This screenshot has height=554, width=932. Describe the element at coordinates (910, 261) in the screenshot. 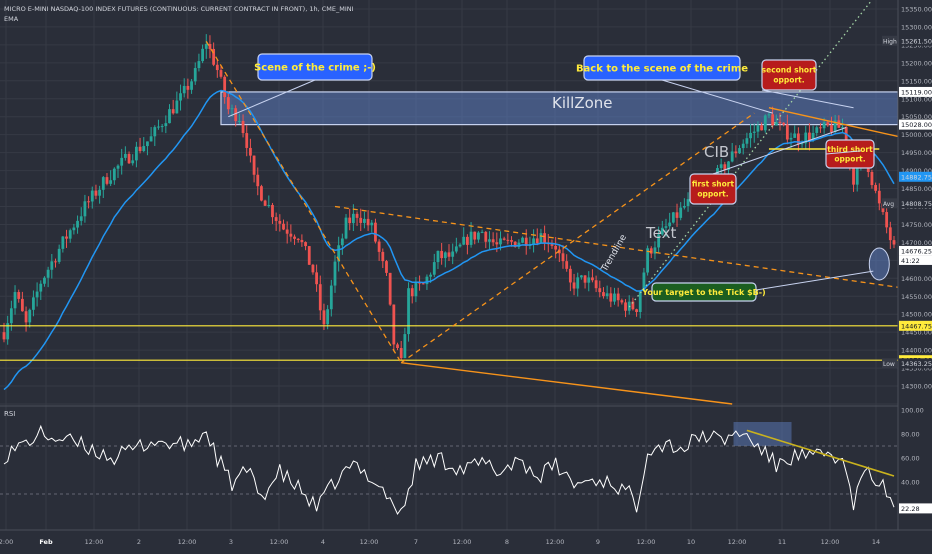

I see `countdown-value: 41:22` at that location.